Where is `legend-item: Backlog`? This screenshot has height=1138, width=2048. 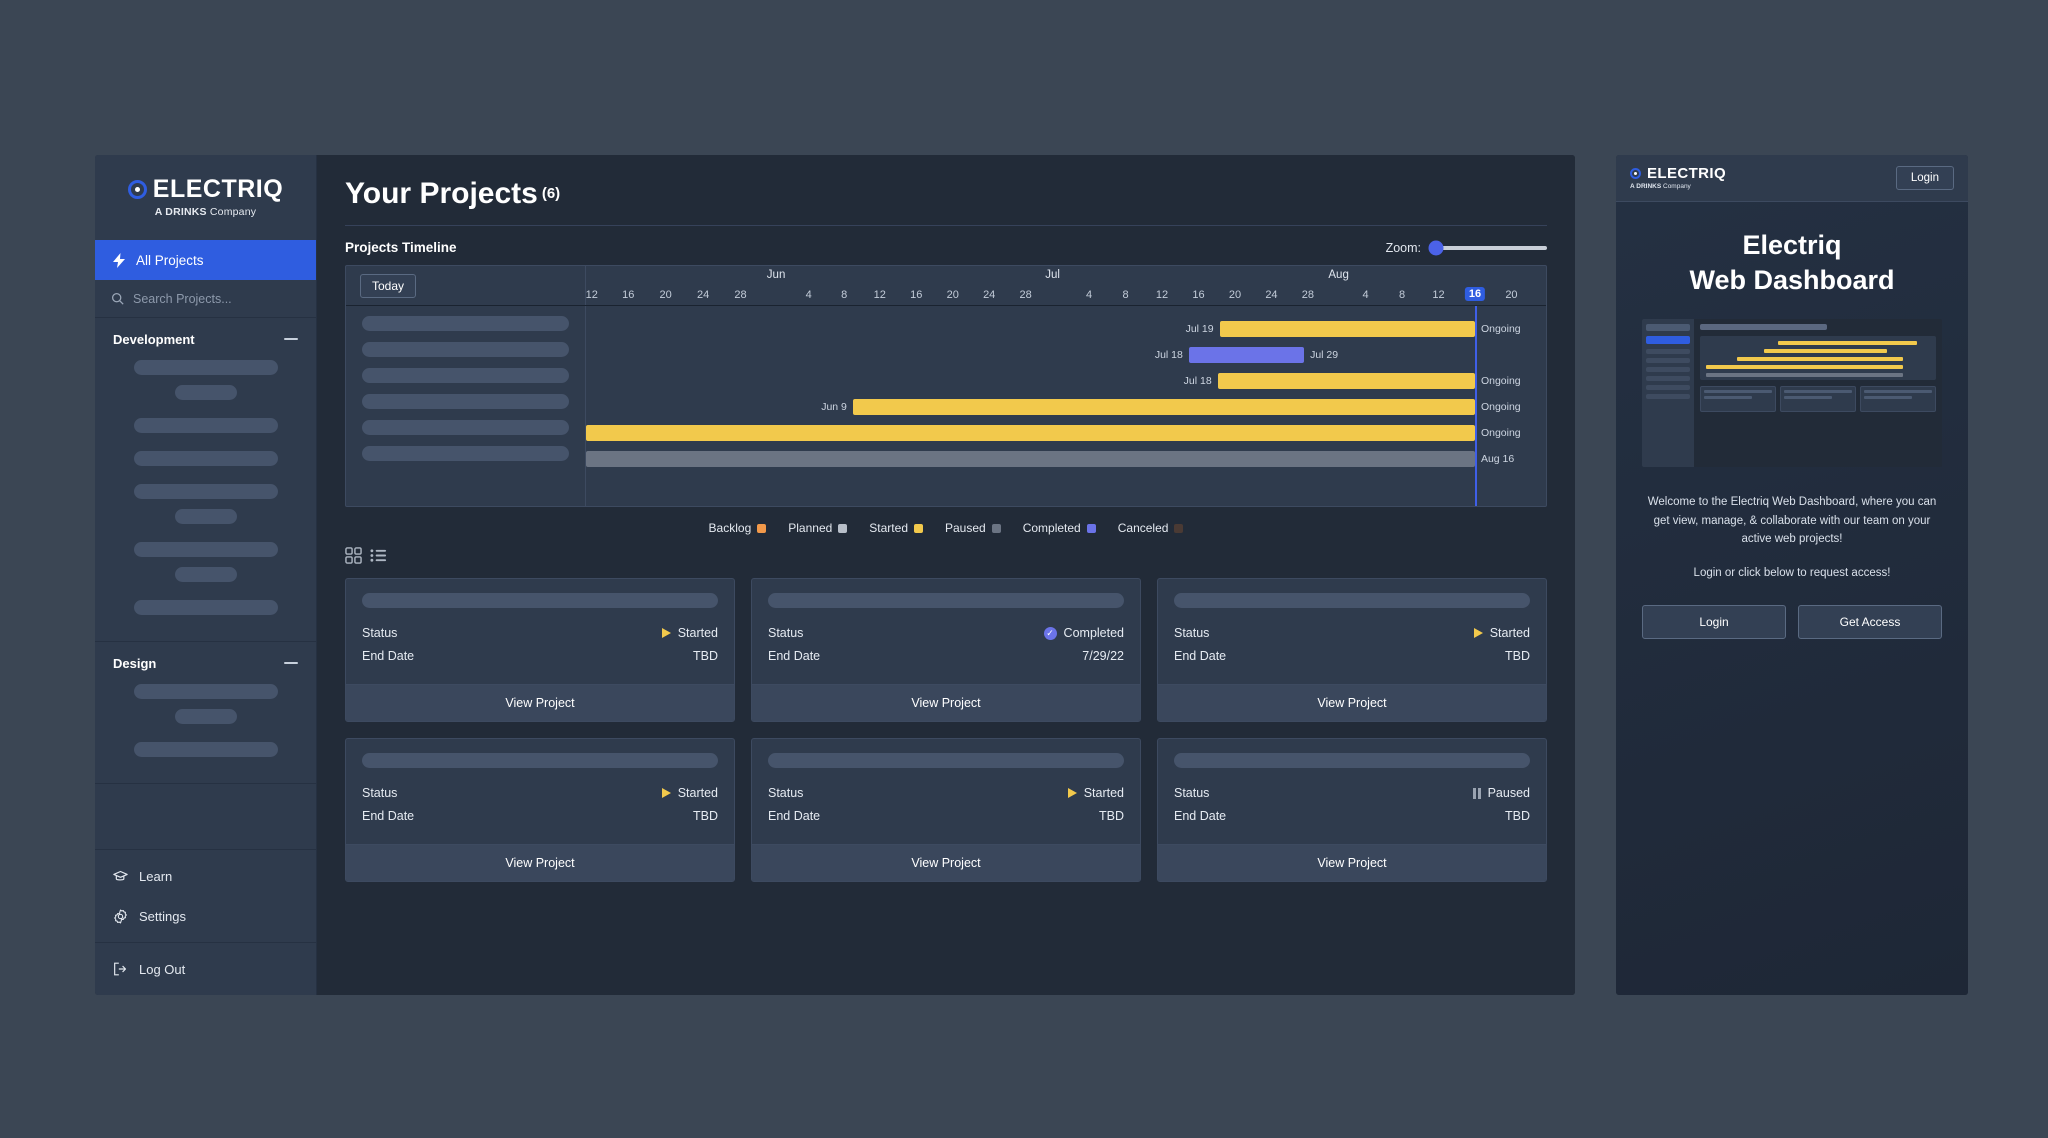
legend-item: Backlog is located at coordinates (738, 528).